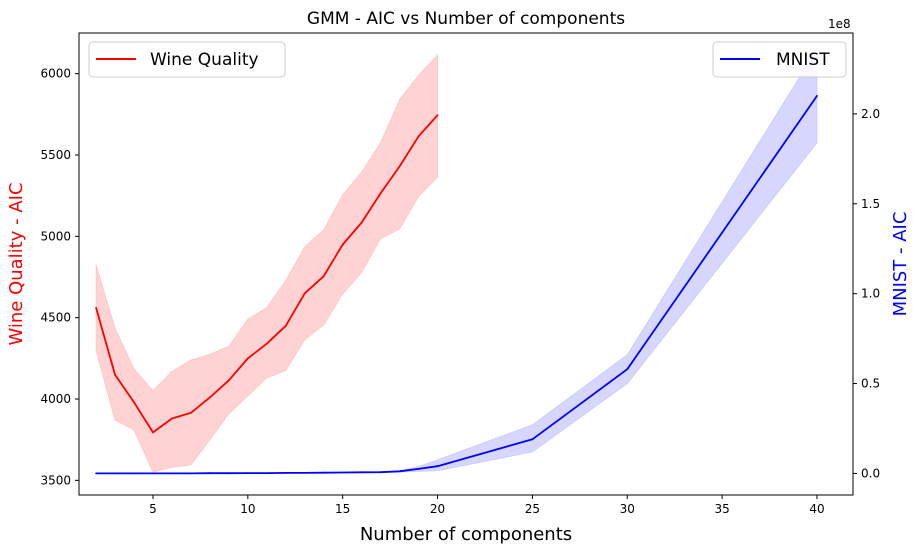 The width and height of the screenshot is (920, 553). I want to click on x-axis-label: Number of components, so click(466, 534).